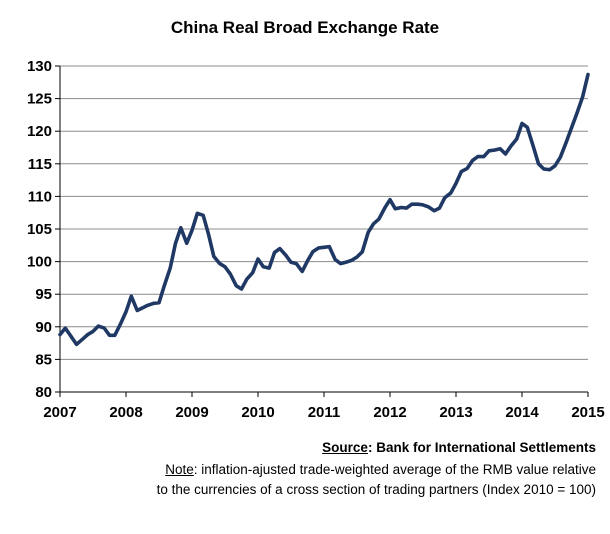  What do you see at coordinates (125, 412) in the screenshot?
I see `x-tick-label: 2008` at bounding box center [125, 412].